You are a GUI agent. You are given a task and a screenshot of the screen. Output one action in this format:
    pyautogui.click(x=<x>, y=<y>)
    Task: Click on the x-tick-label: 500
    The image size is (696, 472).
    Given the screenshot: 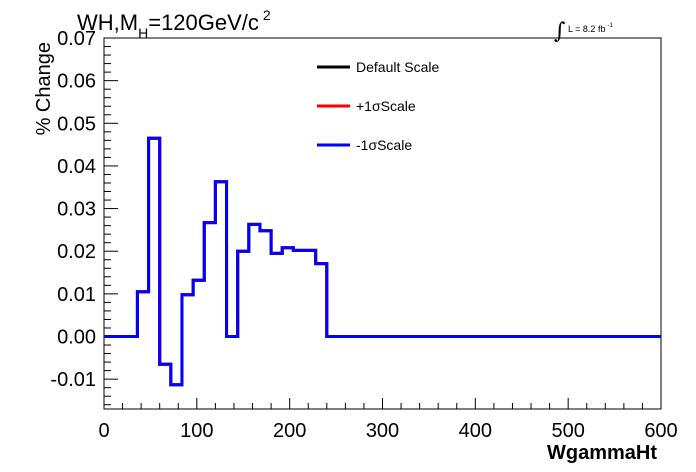 What is the action you would take?
    pyautogui.click(x=567, y=431)
    